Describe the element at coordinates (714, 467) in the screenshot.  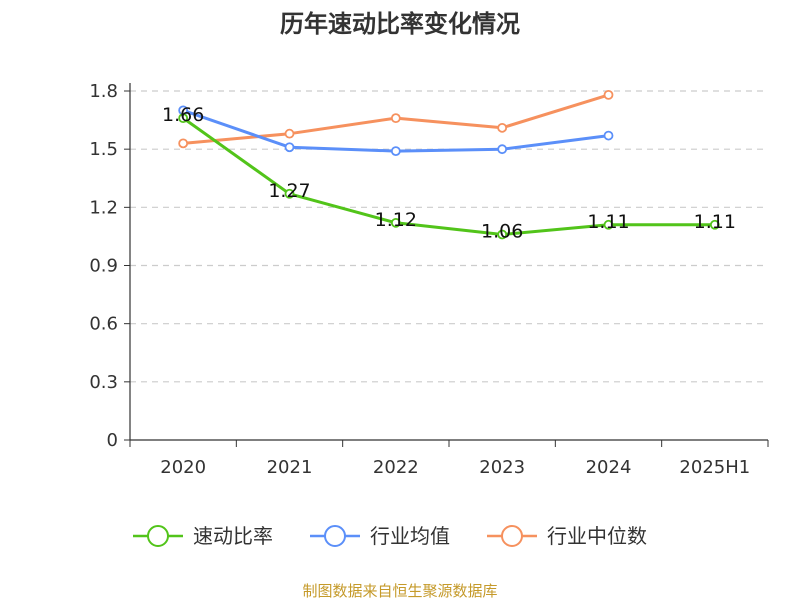
I see `x-tick-label: 2025H1` at that location.